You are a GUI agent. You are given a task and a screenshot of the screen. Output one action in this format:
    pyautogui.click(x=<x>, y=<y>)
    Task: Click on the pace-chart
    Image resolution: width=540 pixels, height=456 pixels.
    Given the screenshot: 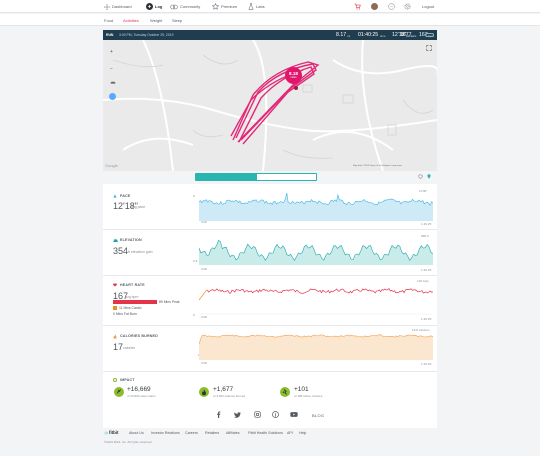 What is the action you would take?
    pyautogui.click(x=316, y=206)
    